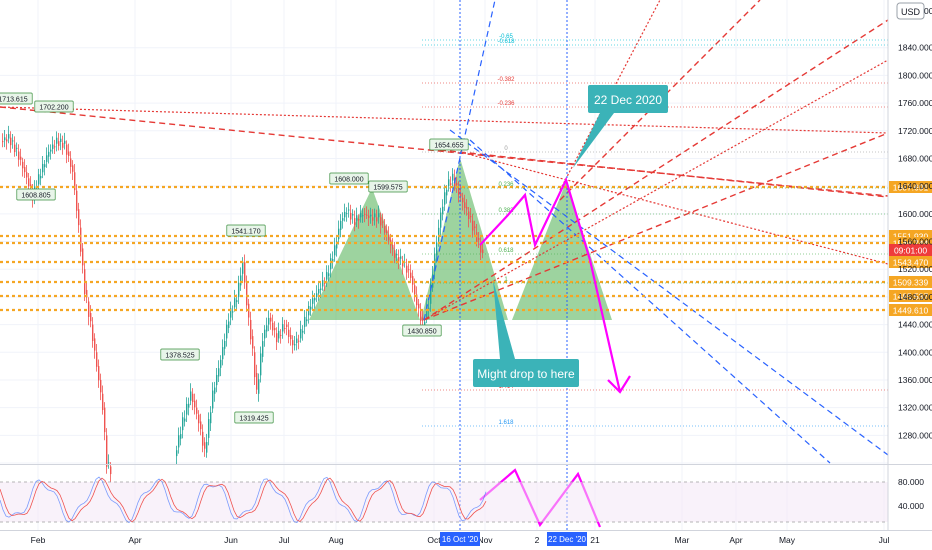 The height and width of the screenshot is (550, 932). What do you see at coordinates (14, 100) in the screenshot?
I see `peak-label-text: 1713.615` at bounding box center [14, 100].